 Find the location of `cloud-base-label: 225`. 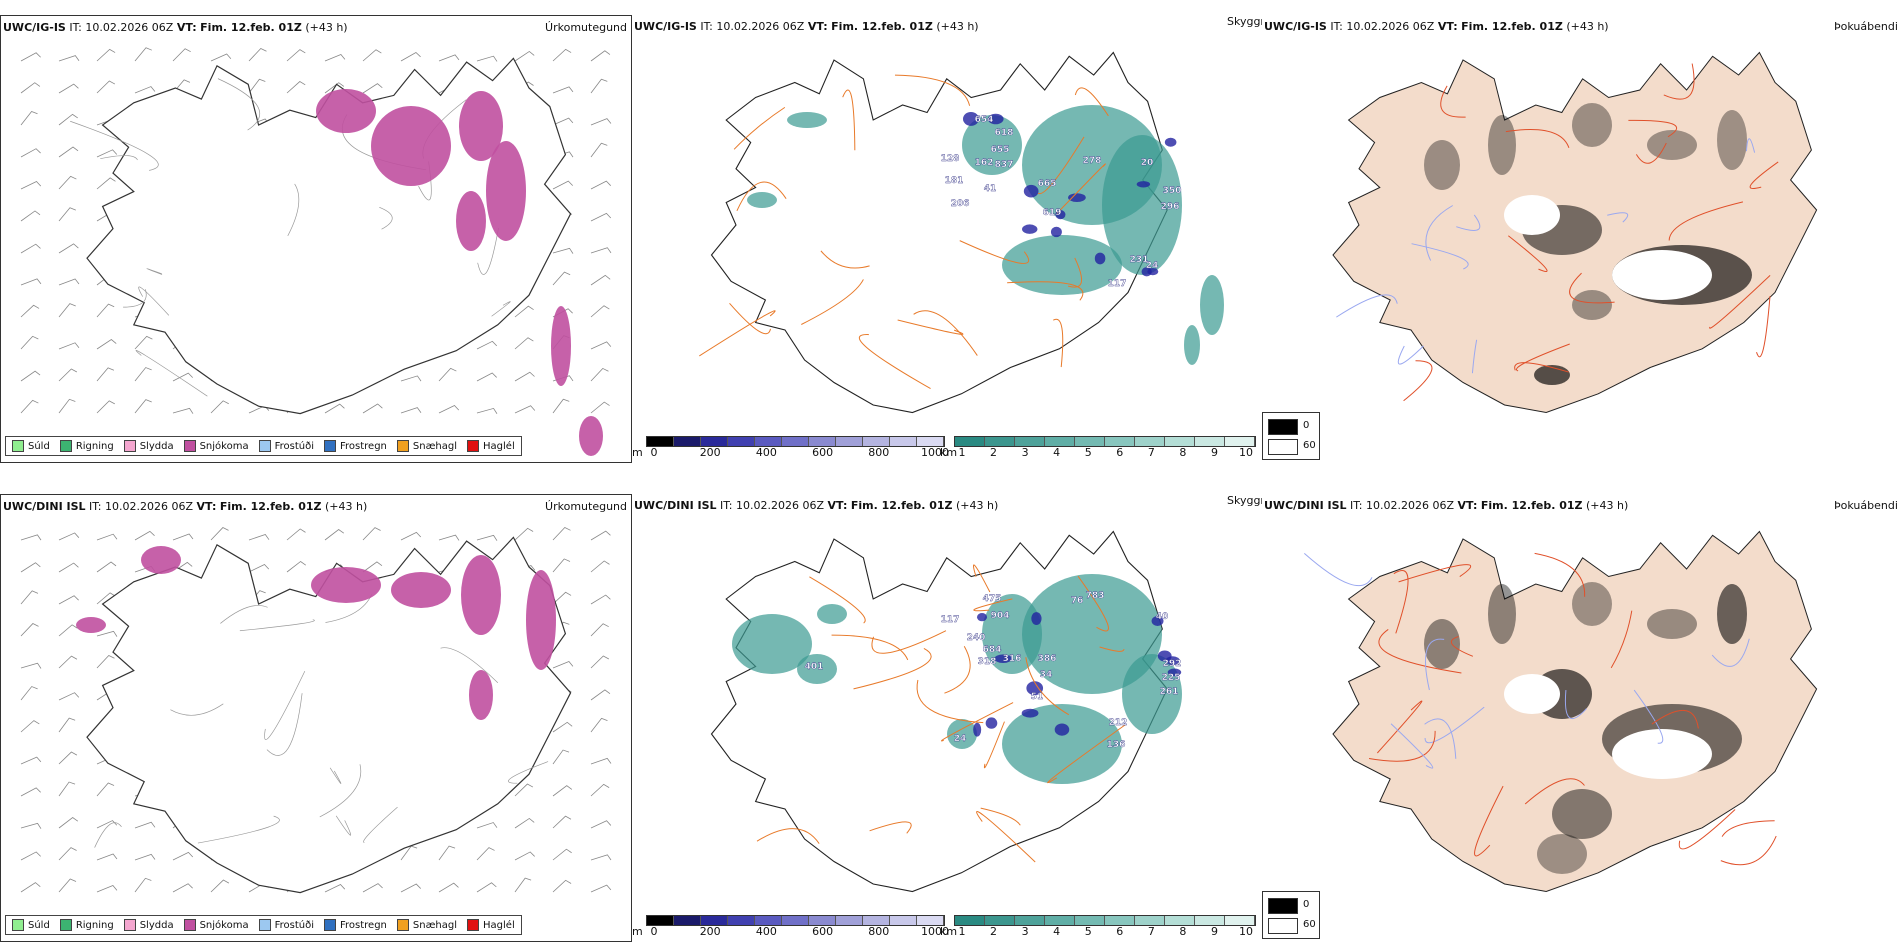

cloud-base-label: 225 is located at coordinates (1171, 678).